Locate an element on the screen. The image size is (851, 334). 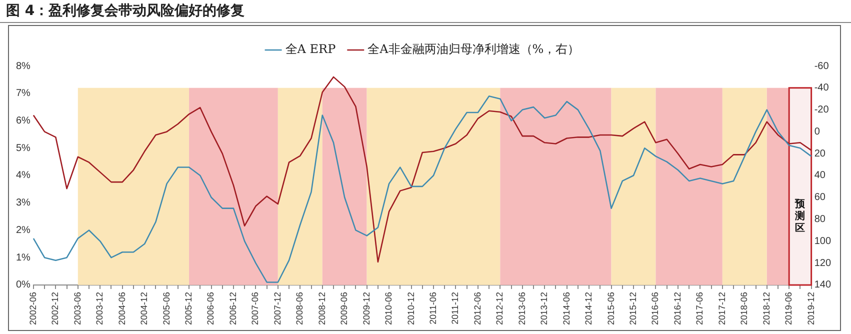
band-label: 预测区 is located at coordinates (800, 216).